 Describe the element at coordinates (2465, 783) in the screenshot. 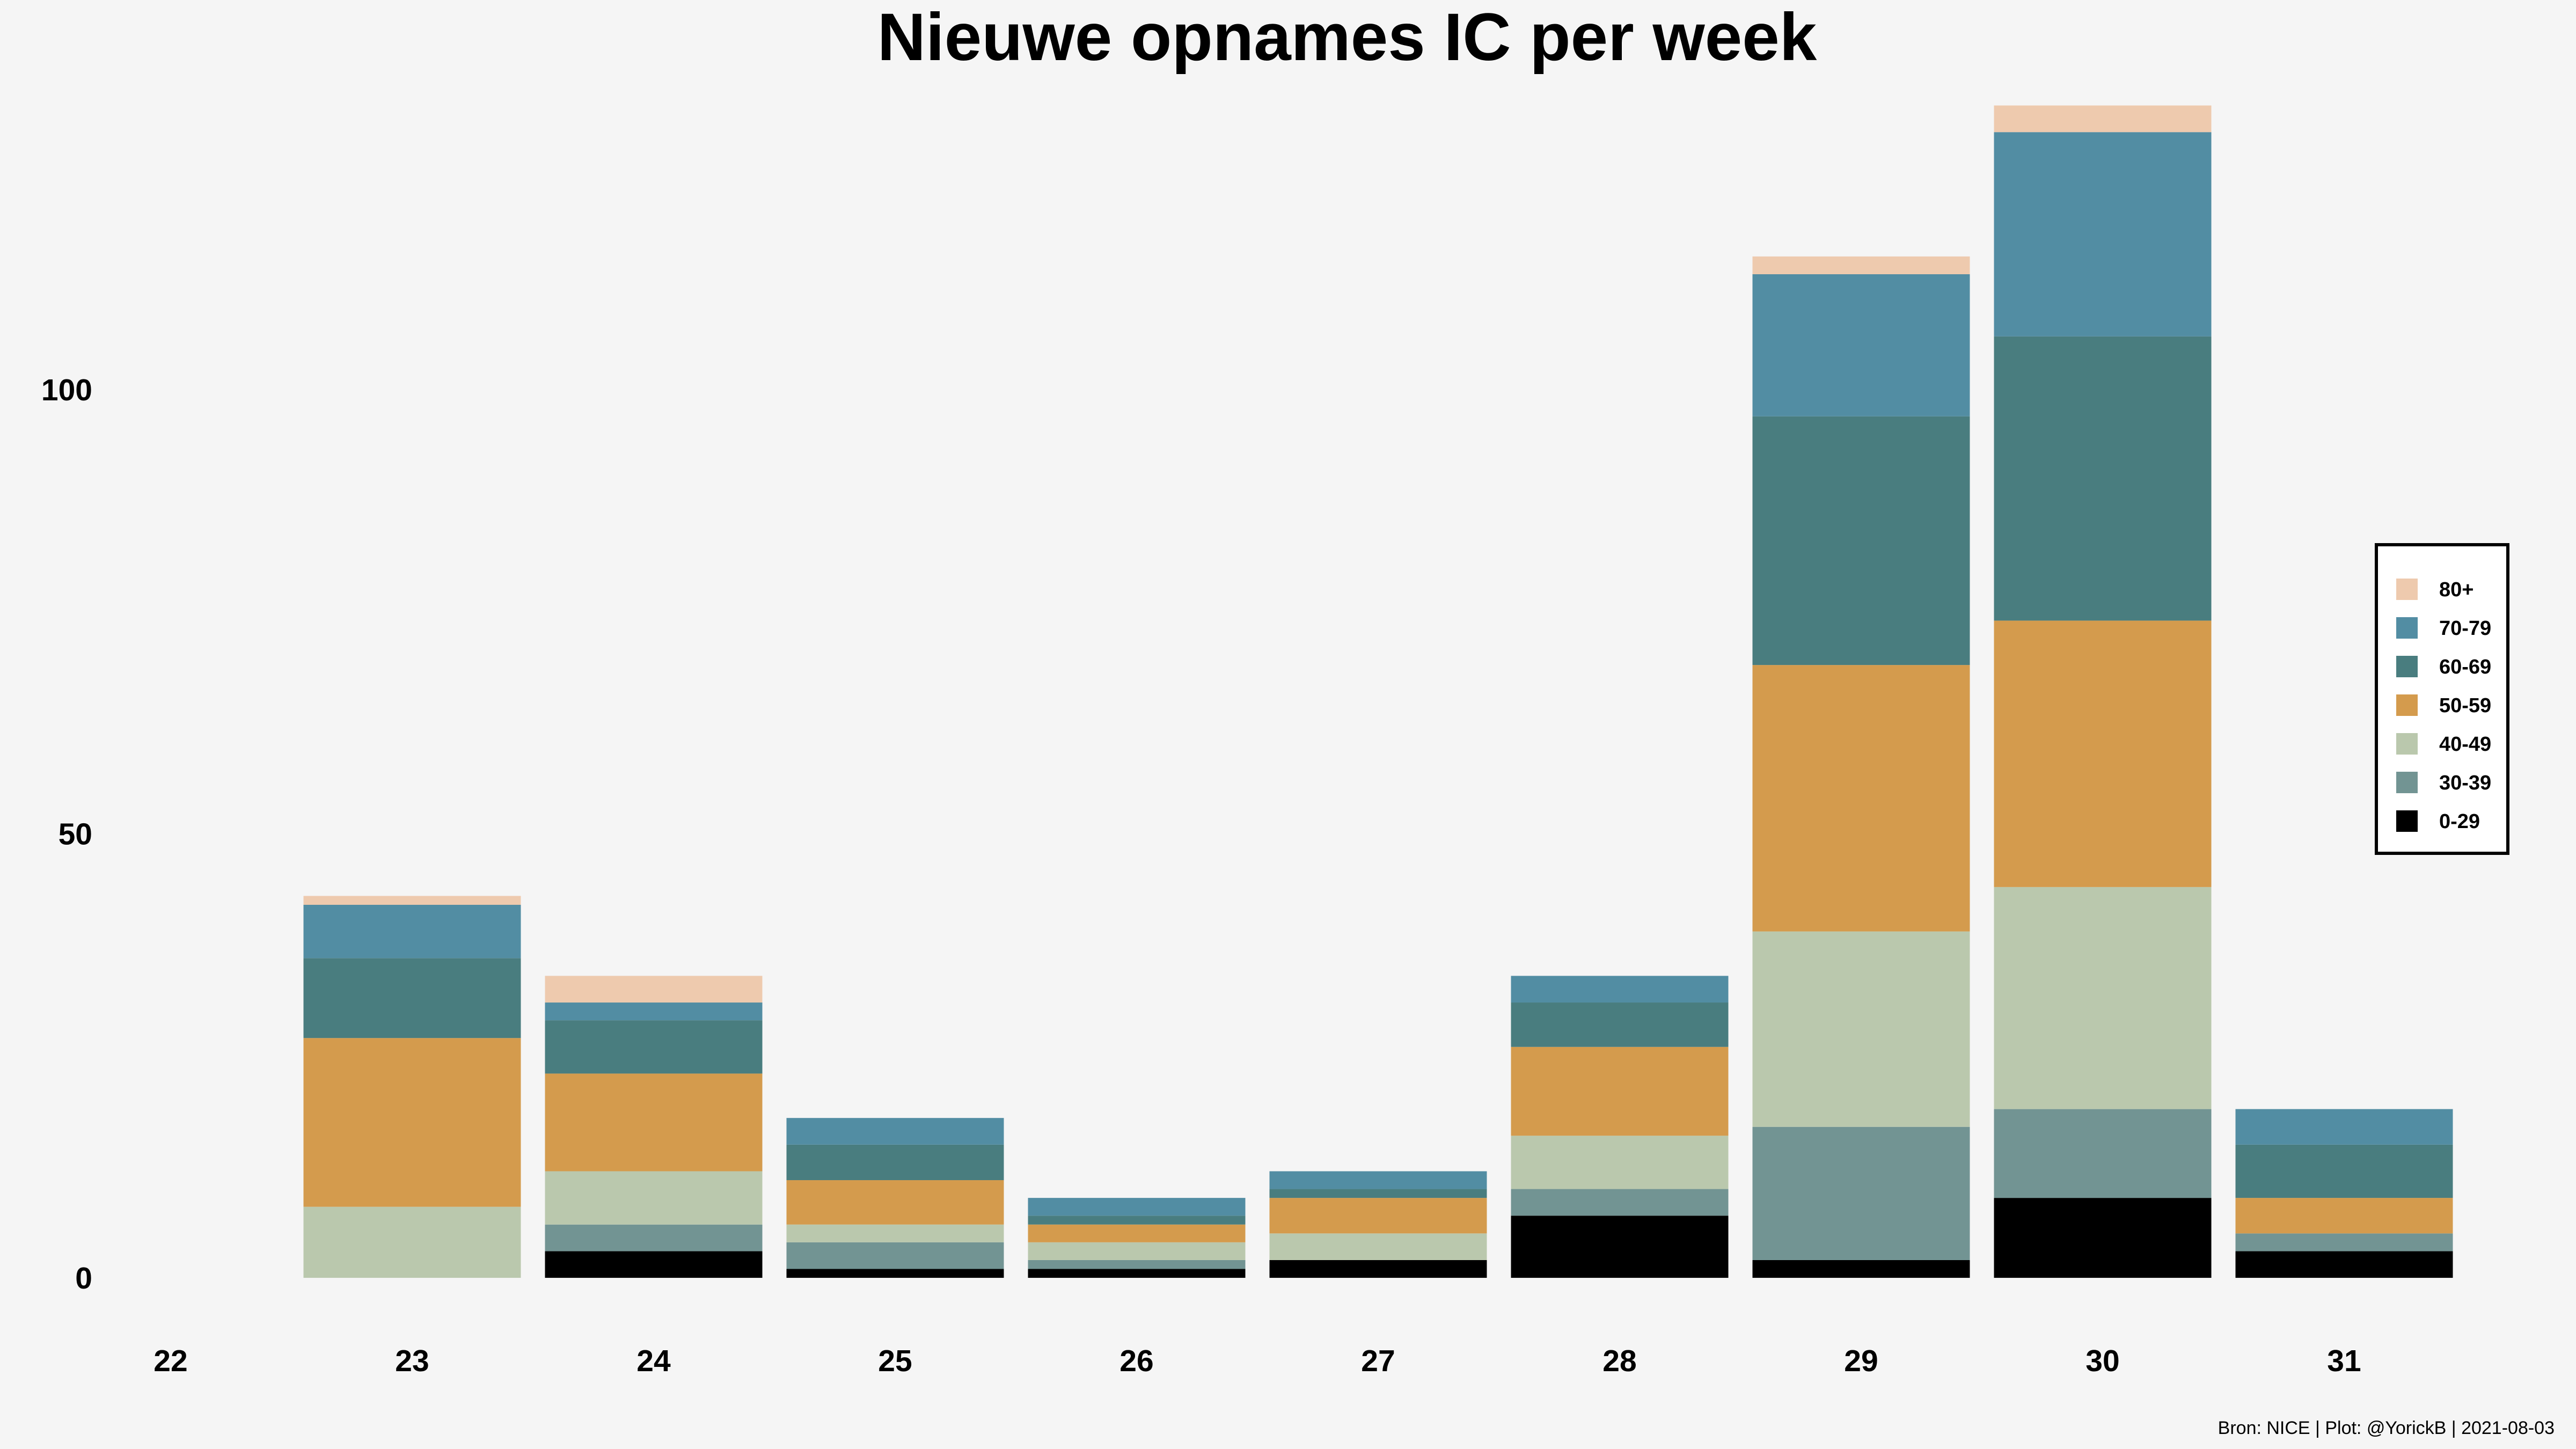

I see `legend-label: 30-39` at that location.